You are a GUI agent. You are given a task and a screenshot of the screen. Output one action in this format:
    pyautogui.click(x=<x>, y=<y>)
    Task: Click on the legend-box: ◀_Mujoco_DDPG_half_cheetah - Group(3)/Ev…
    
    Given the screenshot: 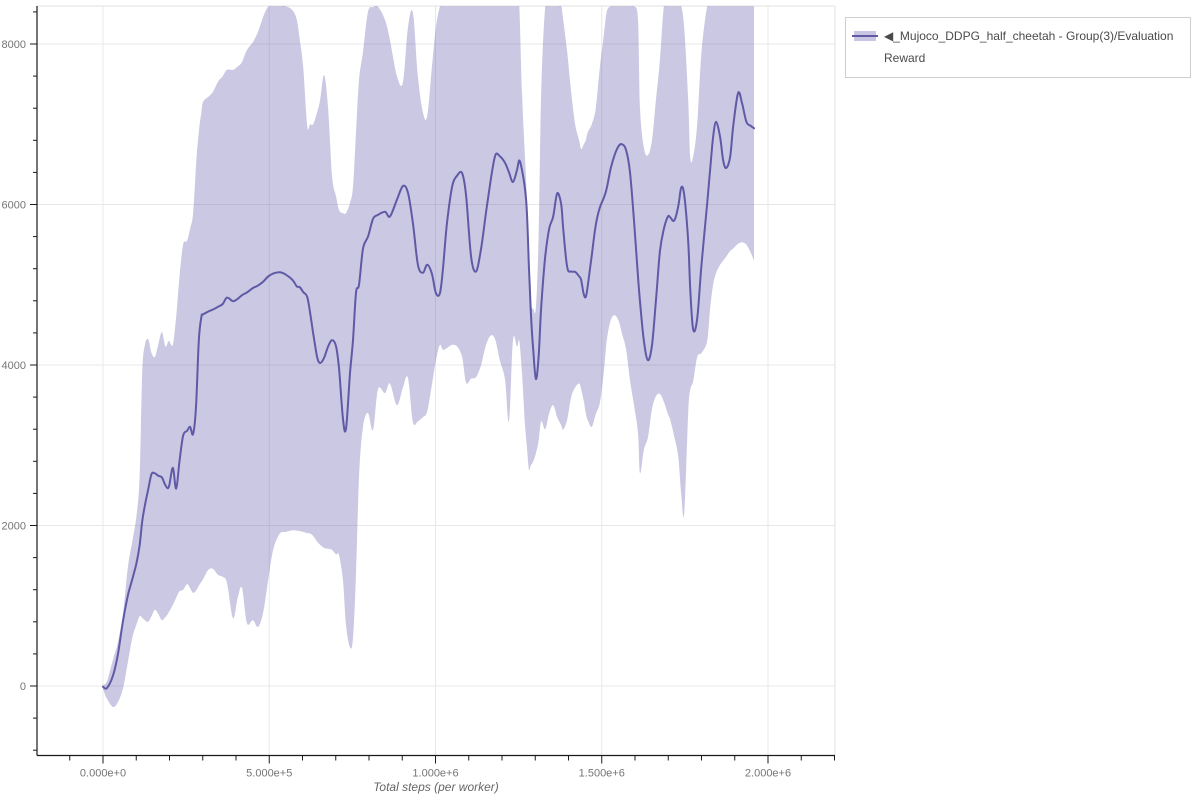 What is the action you would take?
    pyautogui.click(x=1018, y=47)
    